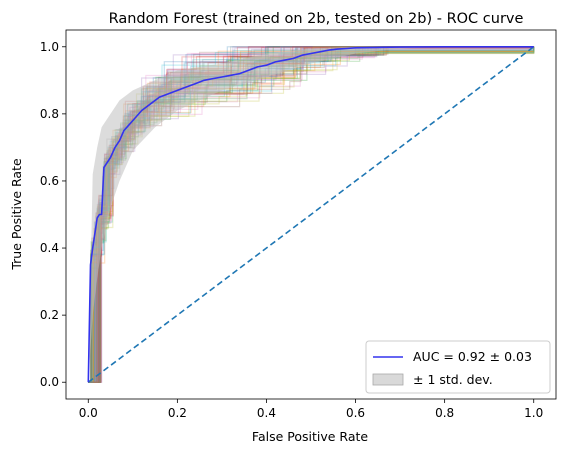 The image size is (567, 453). I want to click on legend-swatch-std, so click(388, 379).